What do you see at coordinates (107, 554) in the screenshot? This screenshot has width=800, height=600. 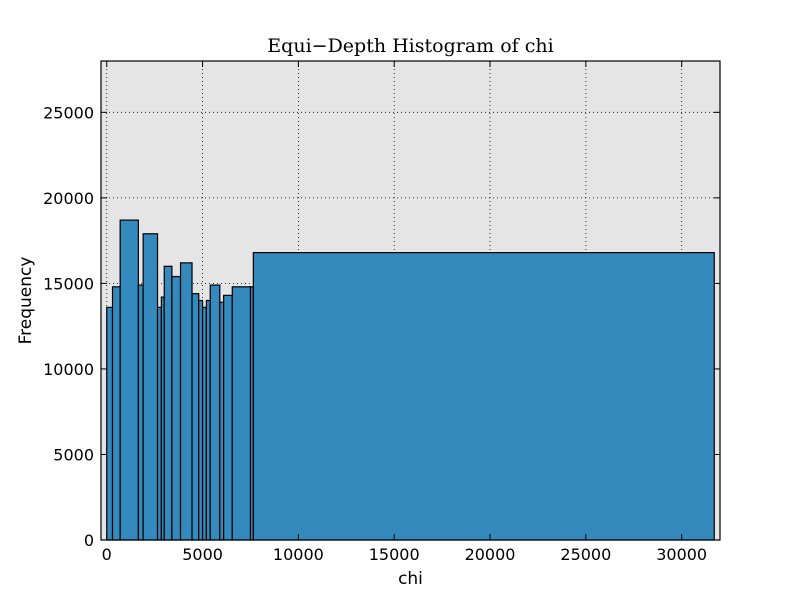 I see `x-tick-label-0: 0` at bounding box center [107, 554].